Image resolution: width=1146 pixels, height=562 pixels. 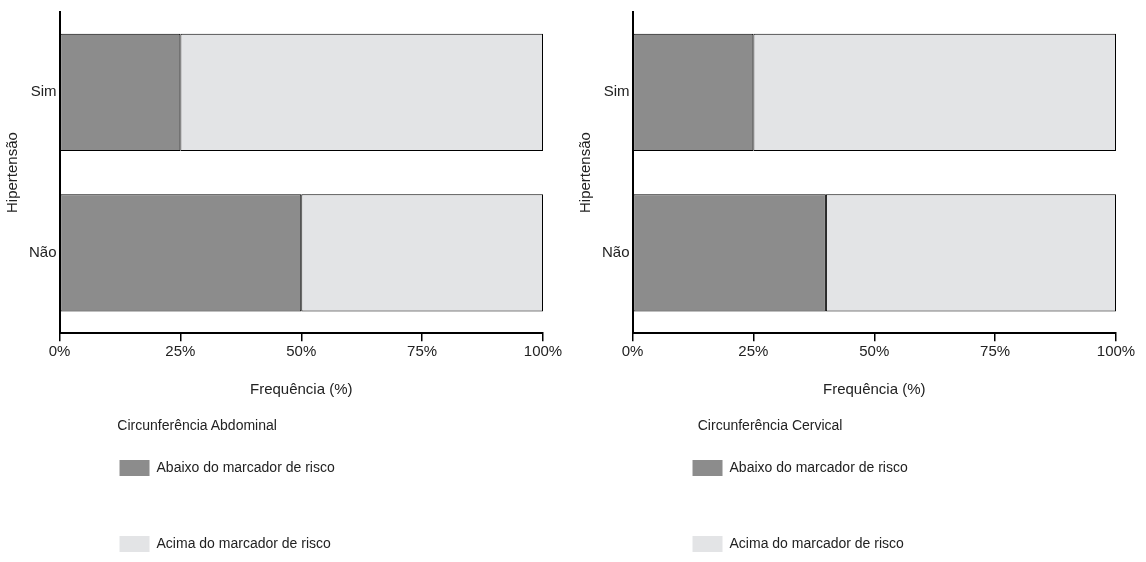 What do you see at coordinates (770, 425) in the screenshot?
I see `legend-title: Circunferência Cervical` at bounding box center [770, 425].